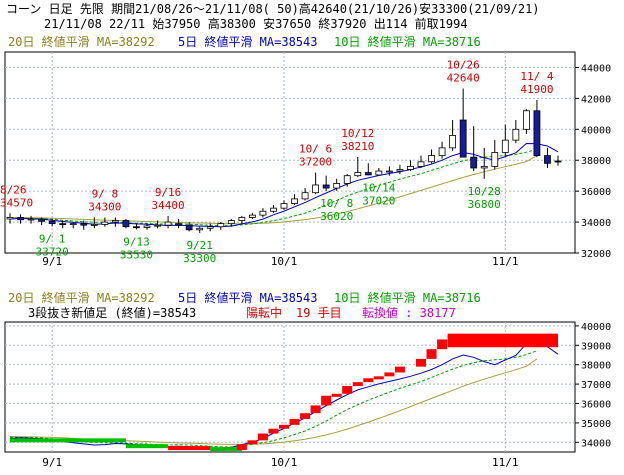 The width and height of the screenshot is (624, 475). I want to click on annotation-price: 38210, so click(357, 146).